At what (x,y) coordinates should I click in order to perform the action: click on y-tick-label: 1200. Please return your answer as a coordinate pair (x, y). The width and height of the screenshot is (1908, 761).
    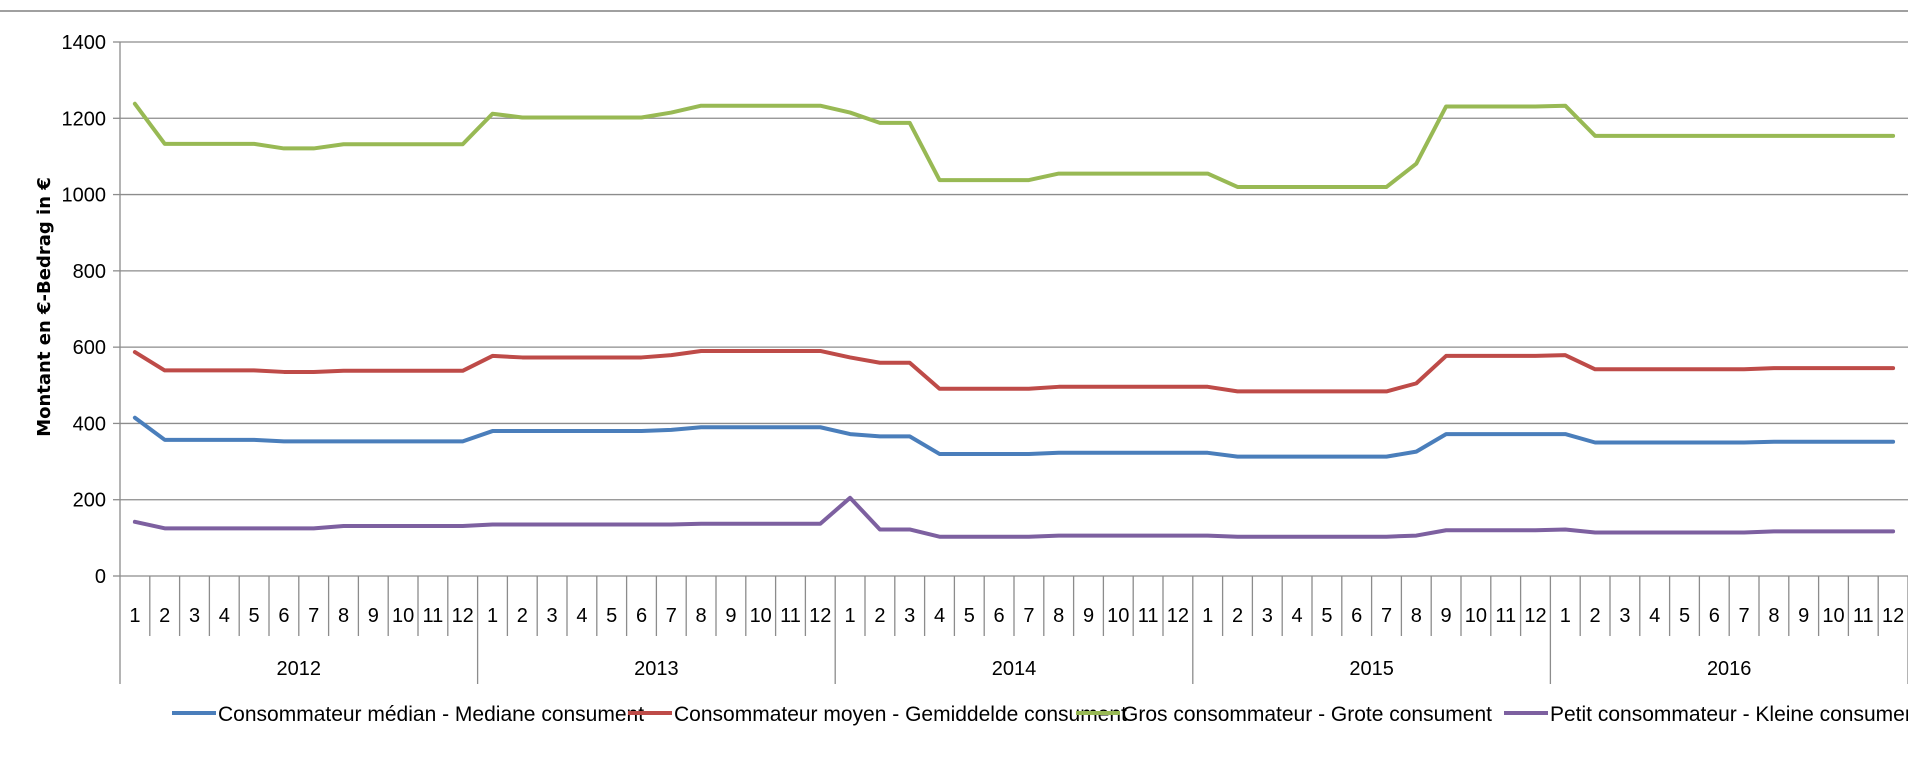
    Looking at the image, I should click on (84, 119).